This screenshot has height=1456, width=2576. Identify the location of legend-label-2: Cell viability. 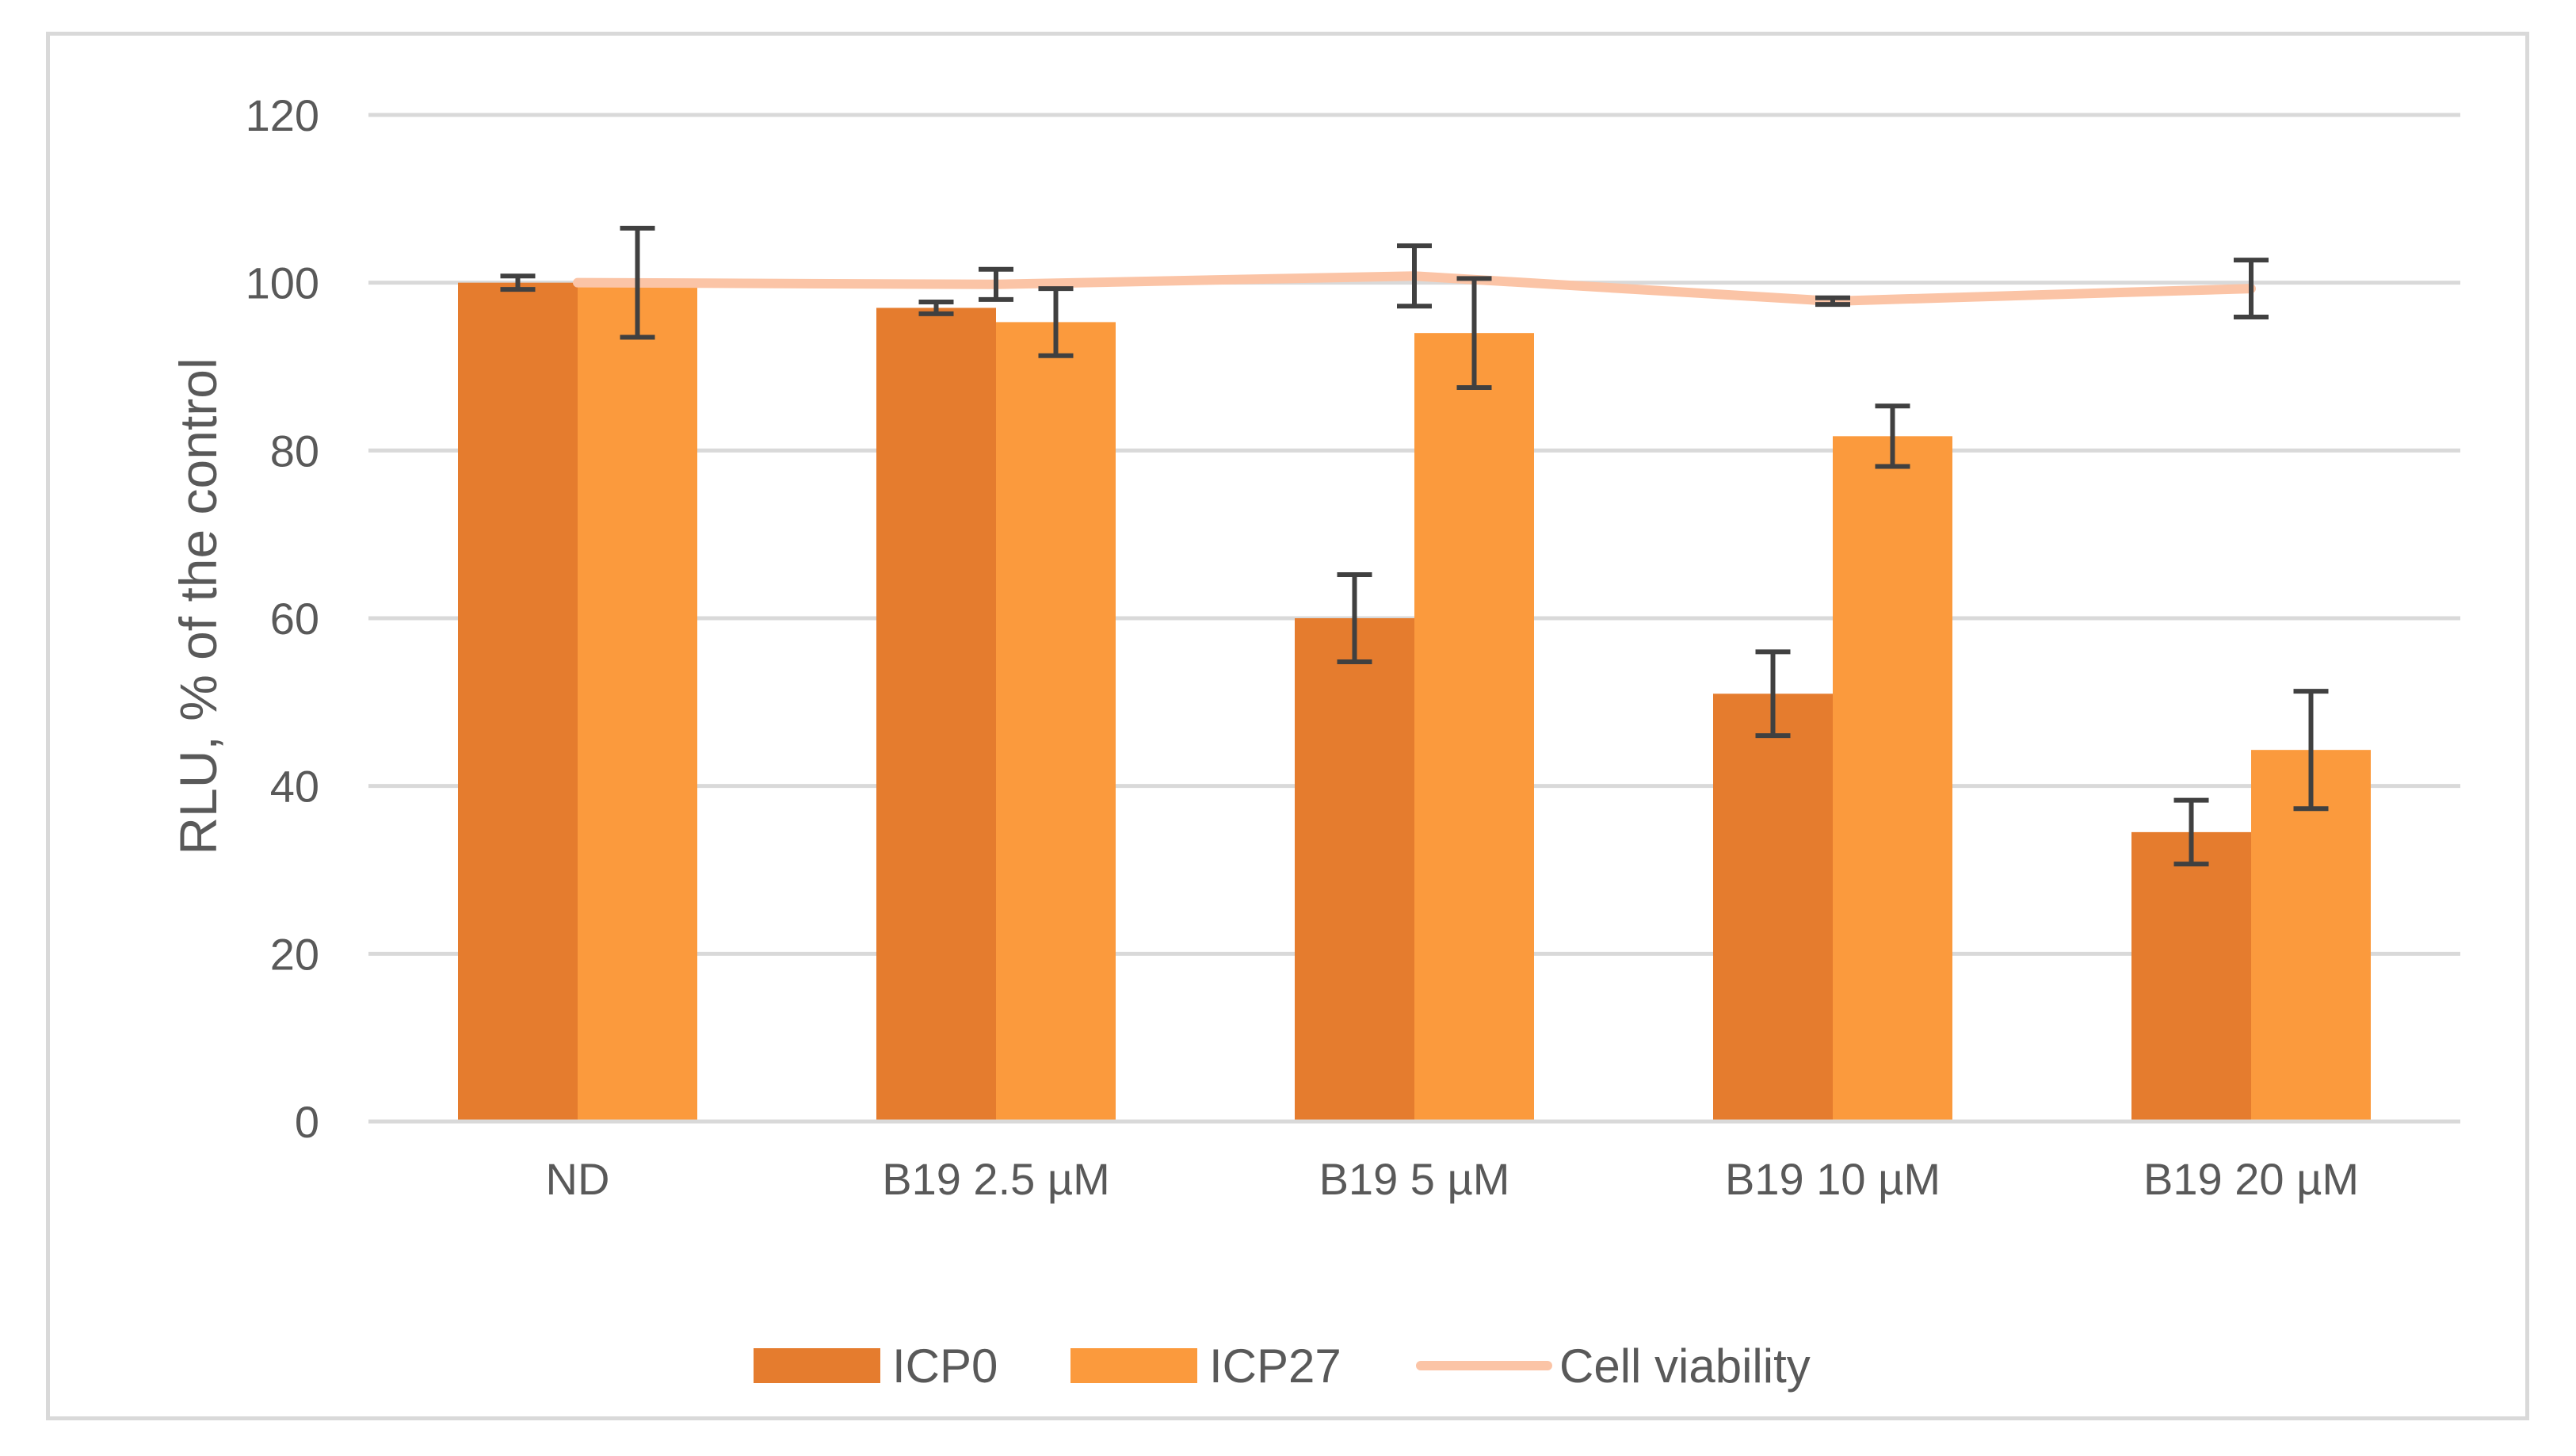
(1685, 1366).